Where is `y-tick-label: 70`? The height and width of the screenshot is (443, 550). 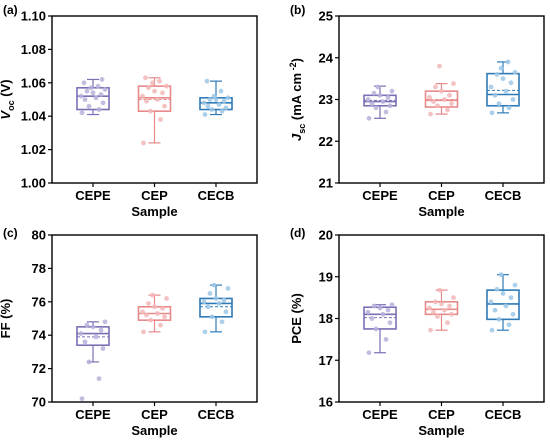 y-tick-label: 70 is located at coordinates (39, 402).